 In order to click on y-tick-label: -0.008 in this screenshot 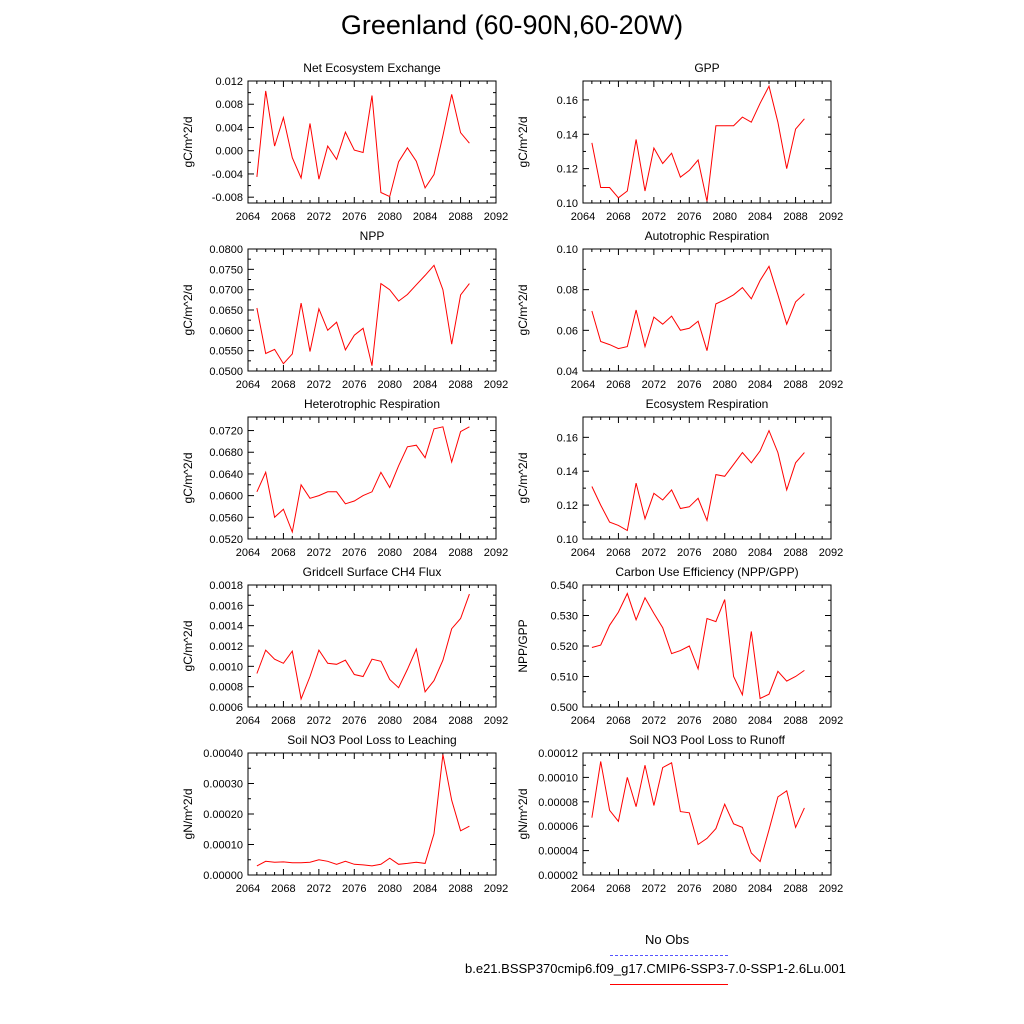, I will do `click(227, 198)`.